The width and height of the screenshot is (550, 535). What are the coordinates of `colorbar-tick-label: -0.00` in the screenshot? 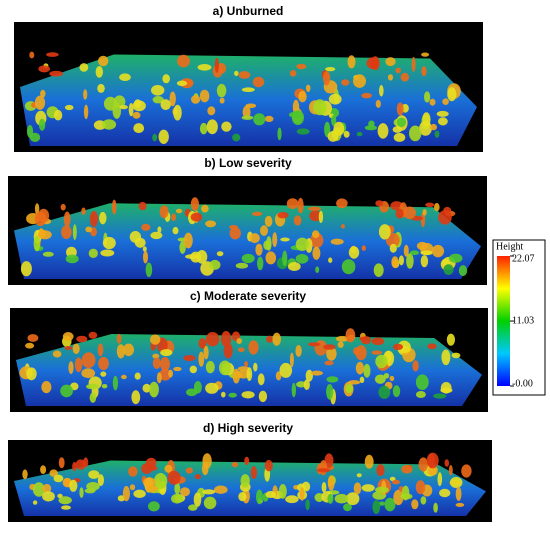 It's located at (522, 383).